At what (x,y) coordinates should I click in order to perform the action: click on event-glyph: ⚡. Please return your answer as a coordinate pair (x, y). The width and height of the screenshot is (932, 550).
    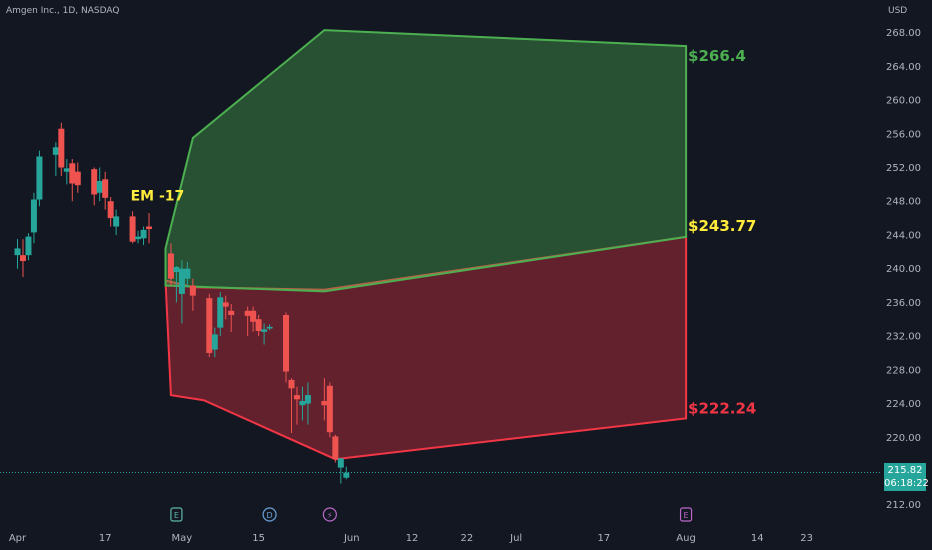
    Looking at the image, I should click on (330, 515).